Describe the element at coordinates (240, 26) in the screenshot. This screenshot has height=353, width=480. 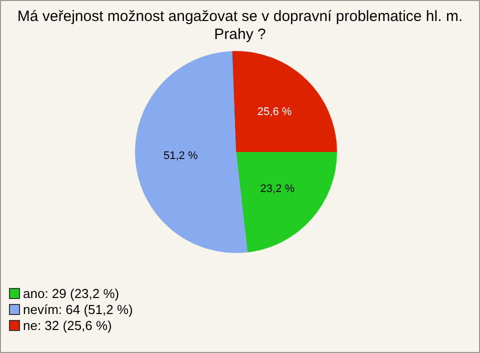
I see `chart-title: Má veřejnost možnost angažovat se v dopravní problematice hl. m. Prahy ?` at that location.